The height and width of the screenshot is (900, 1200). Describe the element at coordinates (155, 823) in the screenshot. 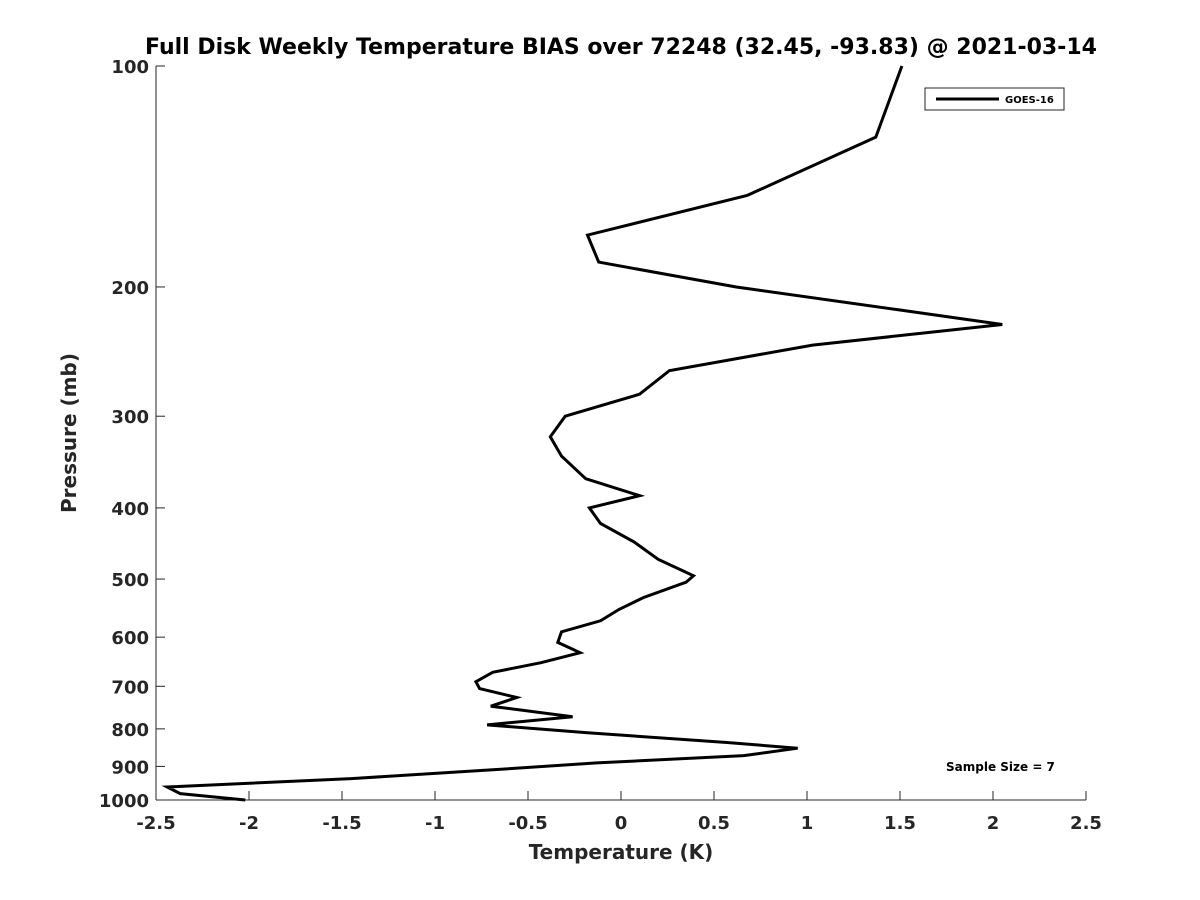

I see `x-tick-label: -2.5` at that location.